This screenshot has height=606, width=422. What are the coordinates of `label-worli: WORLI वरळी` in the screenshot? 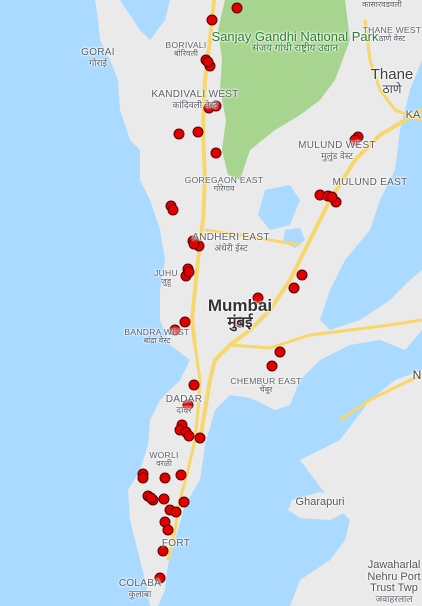 It's located at (164, 459).